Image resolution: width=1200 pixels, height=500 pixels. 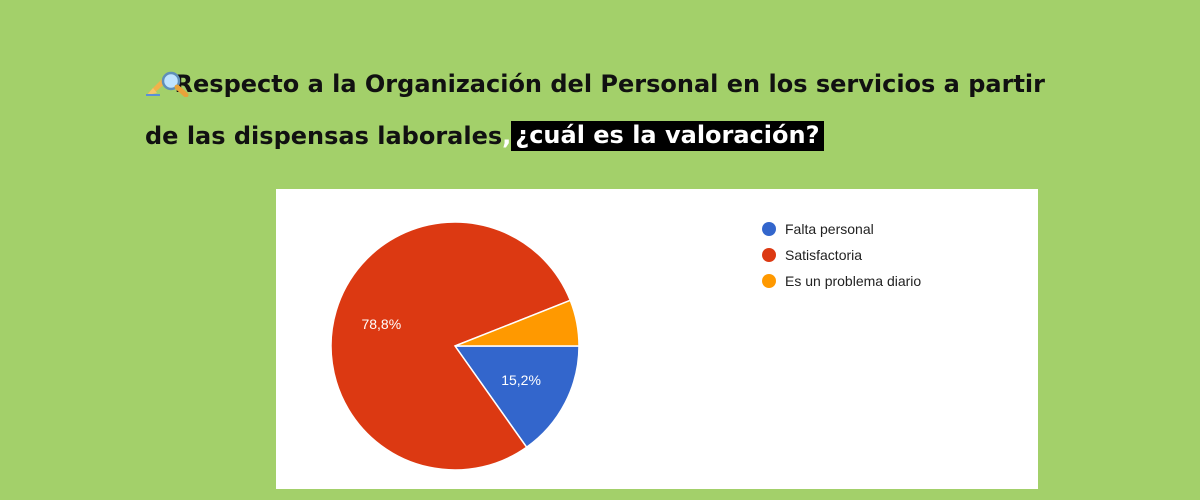 I want to click on magnifying-glass-icon, so click(x=174, y=84).